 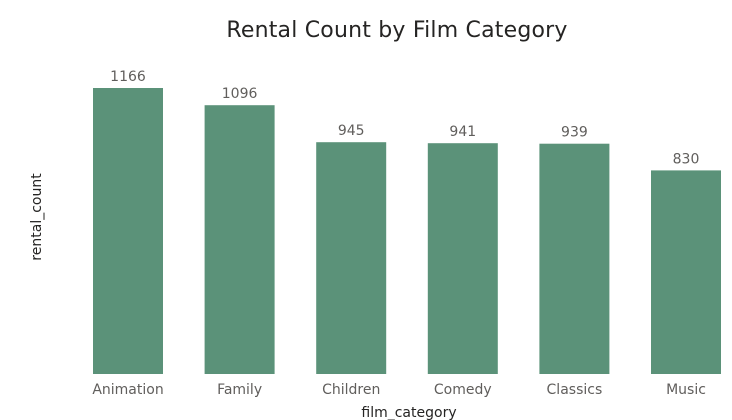 I want to click on bar-value-label: 830, so click(x=686, y=159).